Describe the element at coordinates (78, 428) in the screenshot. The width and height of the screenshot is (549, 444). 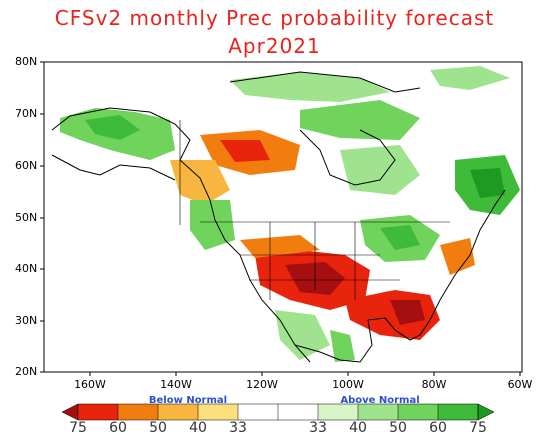
I see `colorbar-tick-below-75: 75` at that location.